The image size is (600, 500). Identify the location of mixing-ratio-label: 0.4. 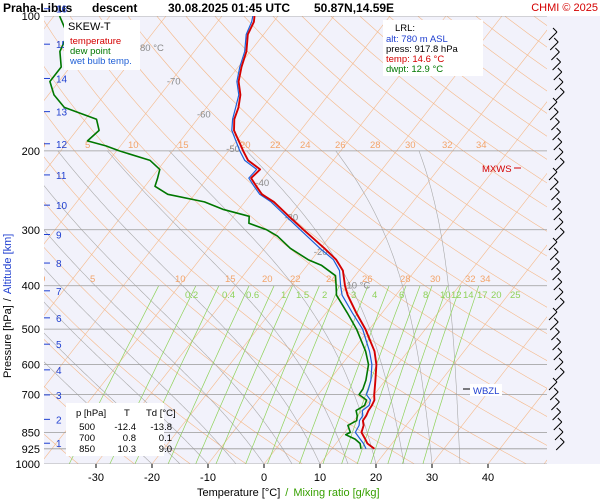
(228, 295).